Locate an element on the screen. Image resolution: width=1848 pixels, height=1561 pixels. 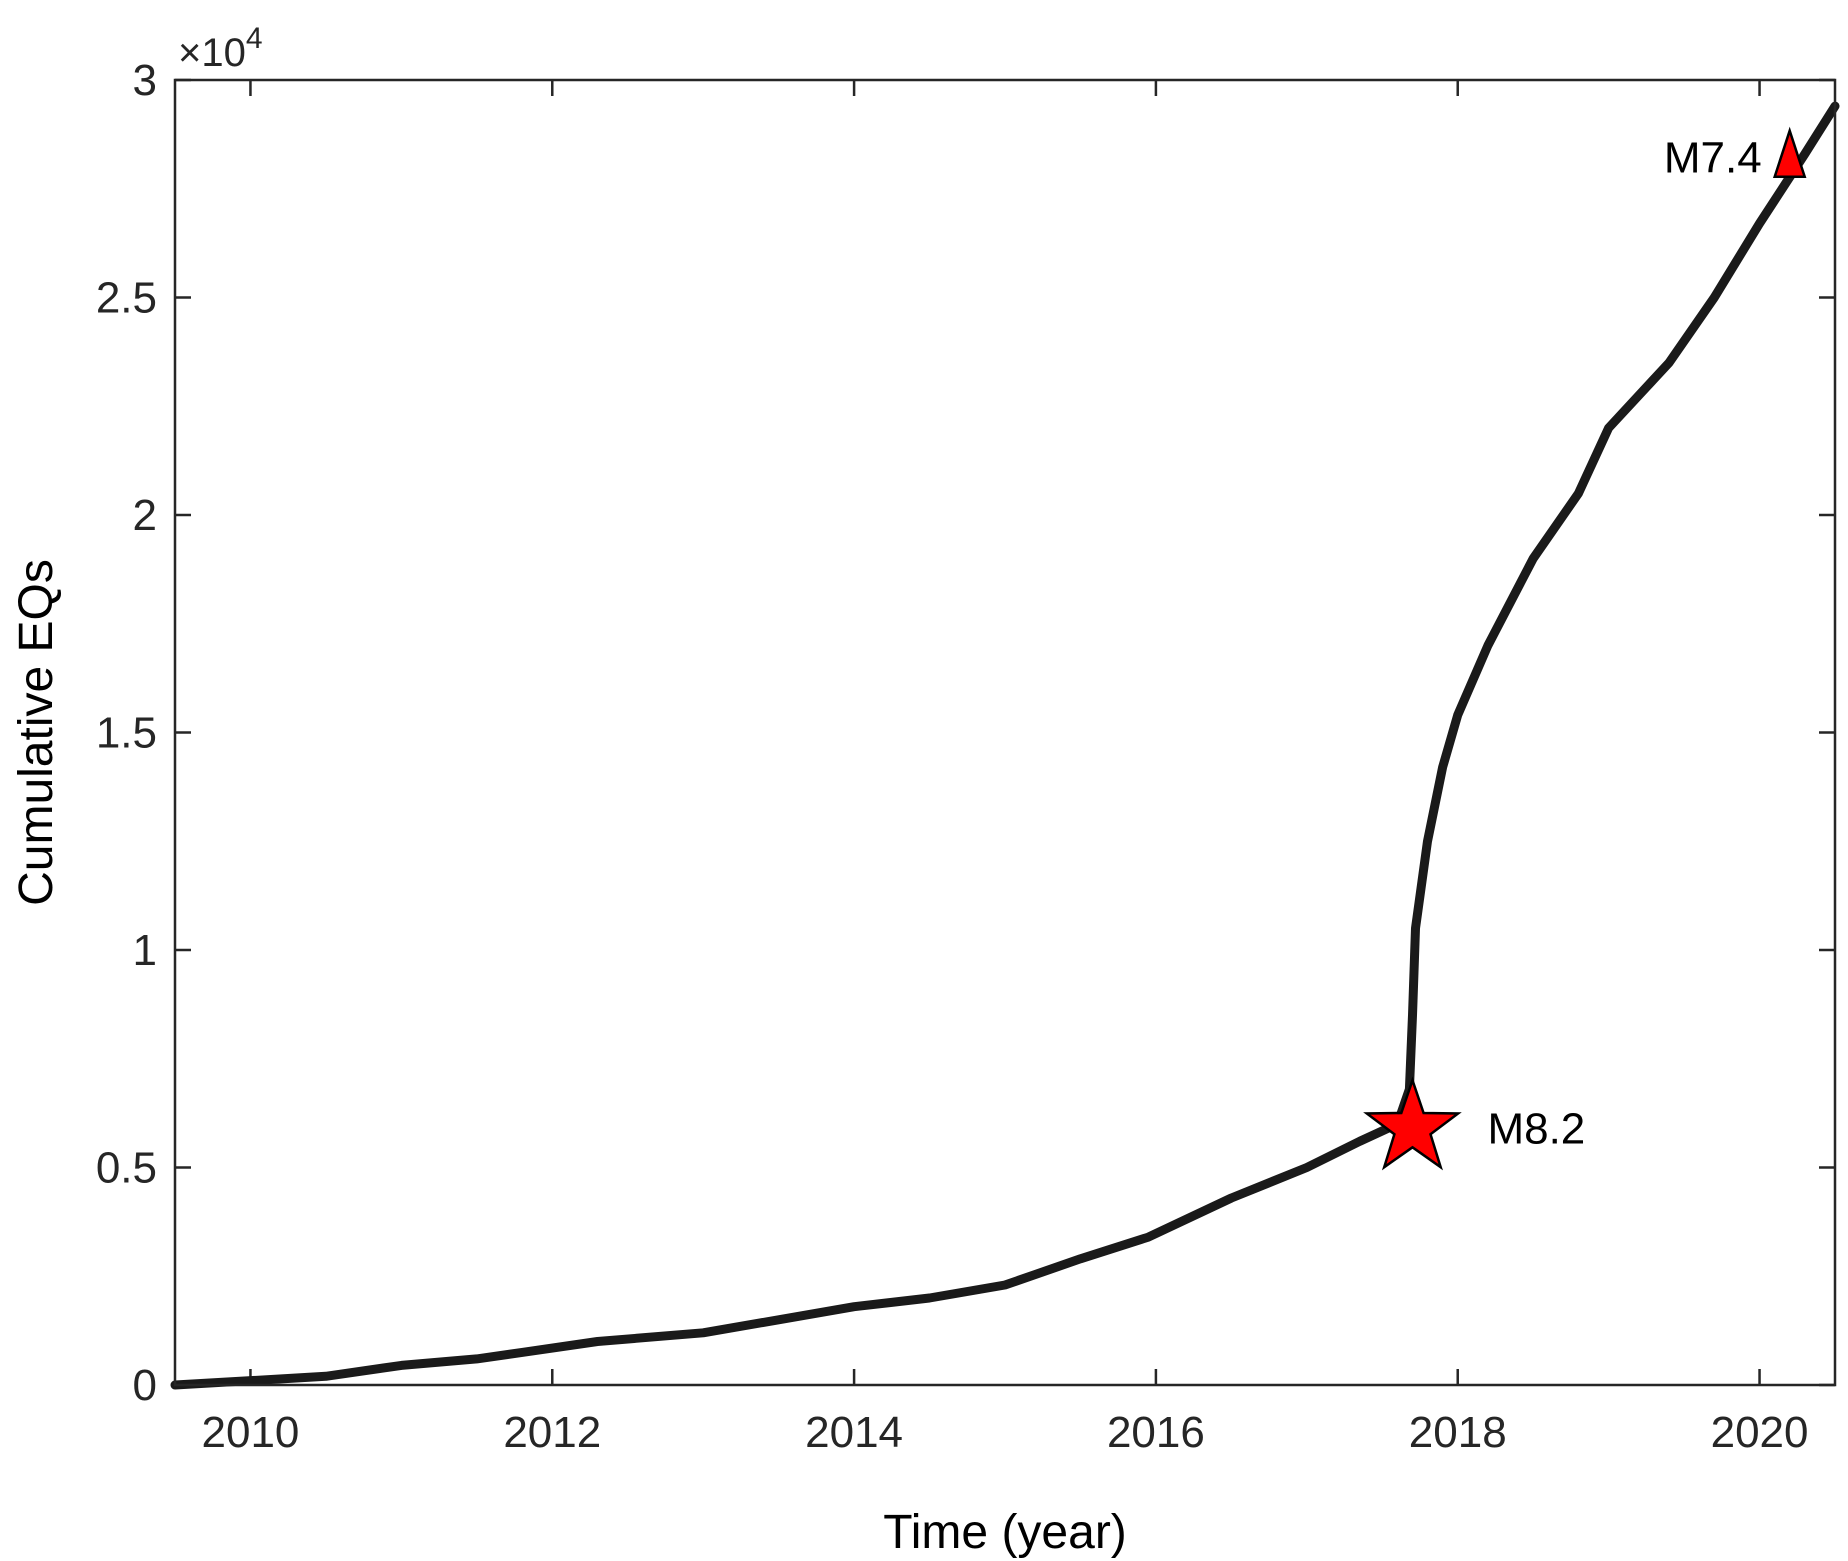
x-tick-label: 2018 is located at coordinates (1458, 1432).